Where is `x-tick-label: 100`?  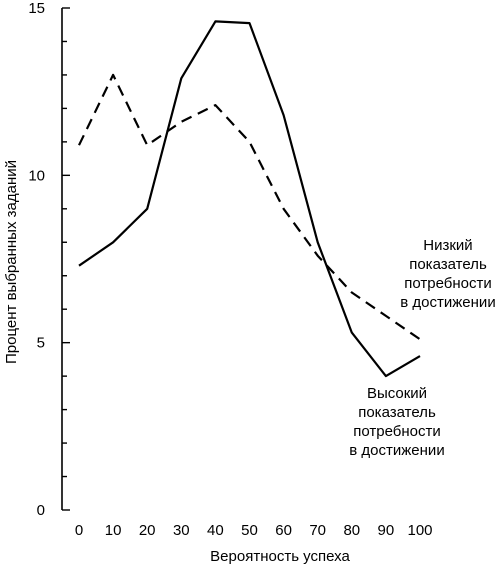 x-tick-label: 100 is located at coordinates (419, 530).